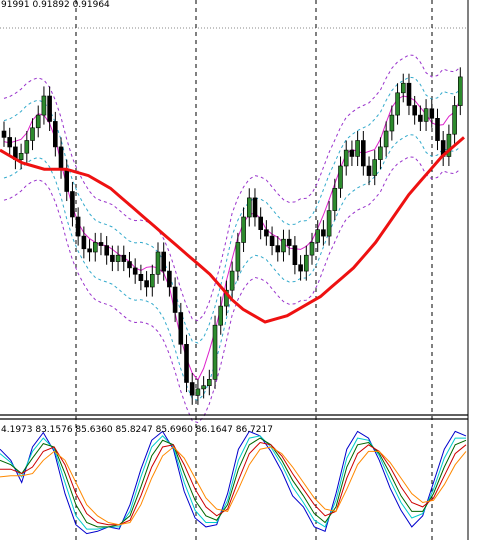 This screenshot has height=540, width=480. I want to click on price-header-text: 91991 0.91892 0.91964, so click(55, 5).